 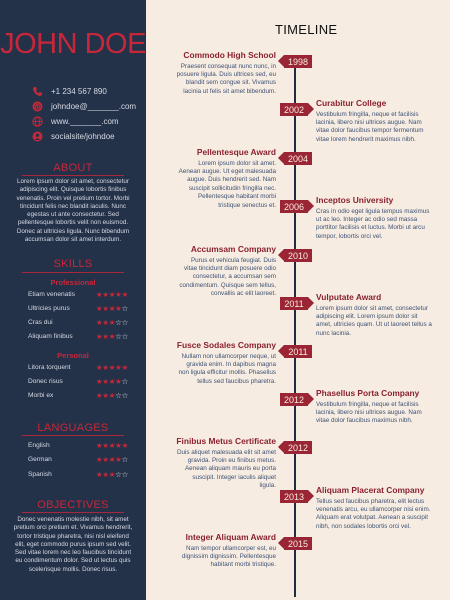 What do you see at coordinates (351, 103) in the screenshot?
I see `timeline-entry-title: Curabitur College` at bounding box center [351, 103].